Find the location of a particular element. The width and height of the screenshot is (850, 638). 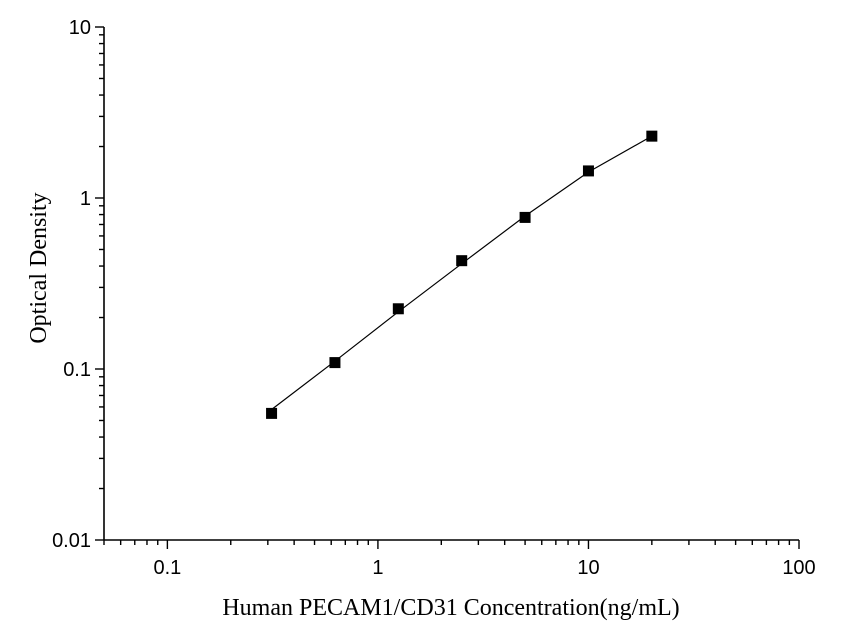

y-tick-label: 0.1 is located at coordinates (77, 370).